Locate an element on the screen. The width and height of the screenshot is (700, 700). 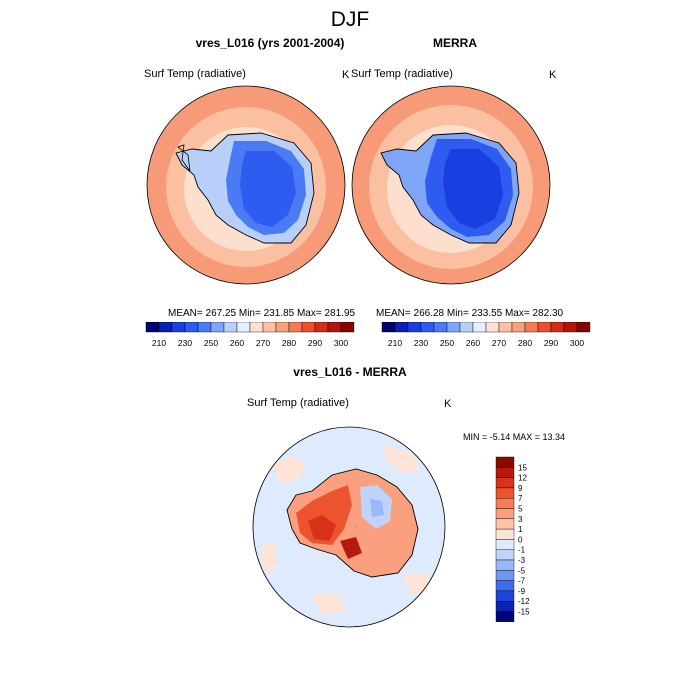
colorbar-tick-label: 7 is located at coordinates (520, 498).